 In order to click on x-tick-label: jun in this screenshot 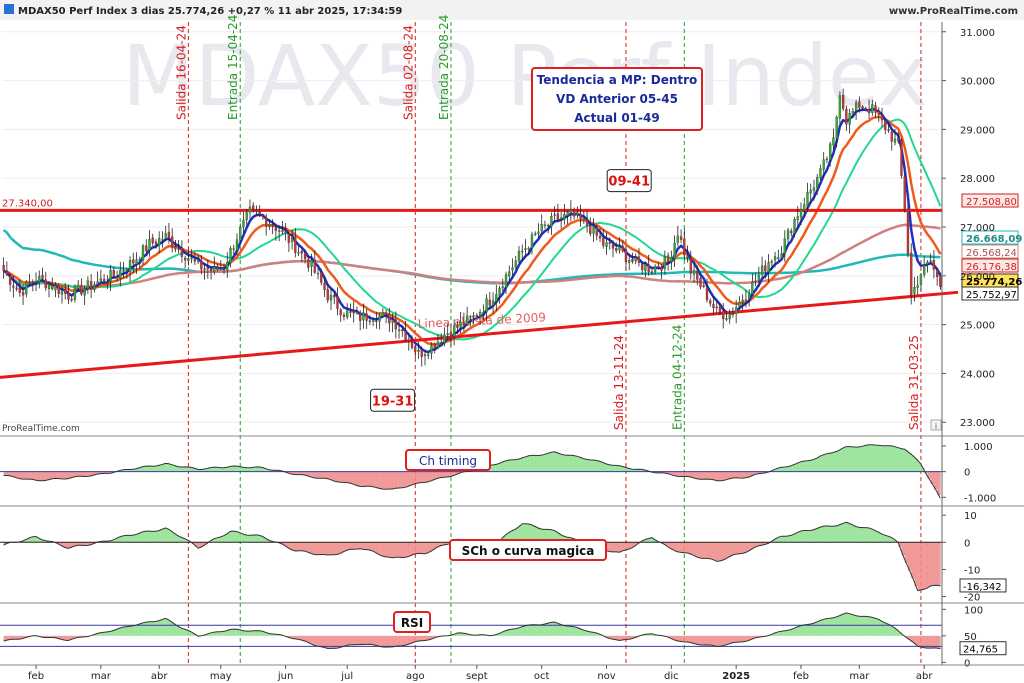, I will do `click(285, 676)`.